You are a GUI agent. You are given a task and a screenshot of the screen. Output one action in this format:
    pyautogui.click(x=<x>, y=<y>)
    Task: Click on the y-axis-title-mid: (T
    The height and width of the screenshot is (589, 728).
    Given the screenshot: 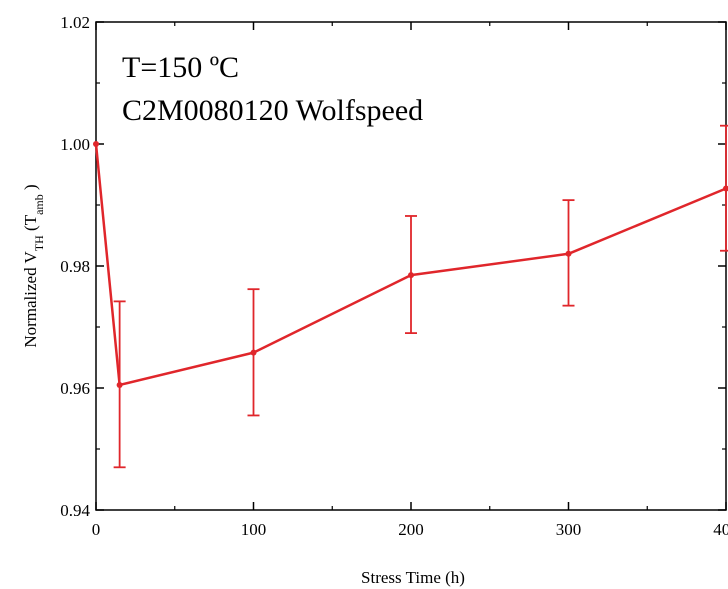 What is the action you would take?
    pyautogui.click(x=30, y=224)
    